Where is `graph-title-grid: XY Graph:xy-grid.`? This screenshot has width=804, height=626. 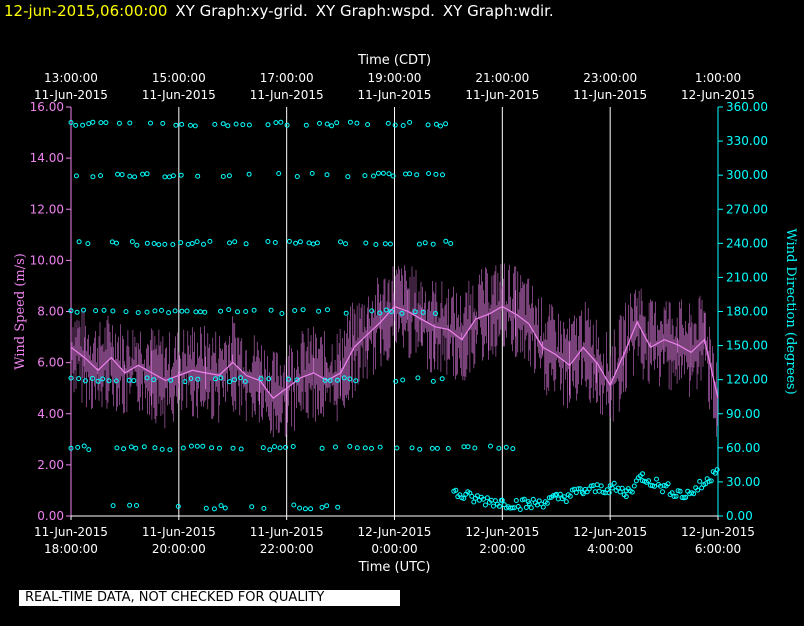
graph-title-grid: XY Graph:xy-grid. is located at coordinates (241, 11).